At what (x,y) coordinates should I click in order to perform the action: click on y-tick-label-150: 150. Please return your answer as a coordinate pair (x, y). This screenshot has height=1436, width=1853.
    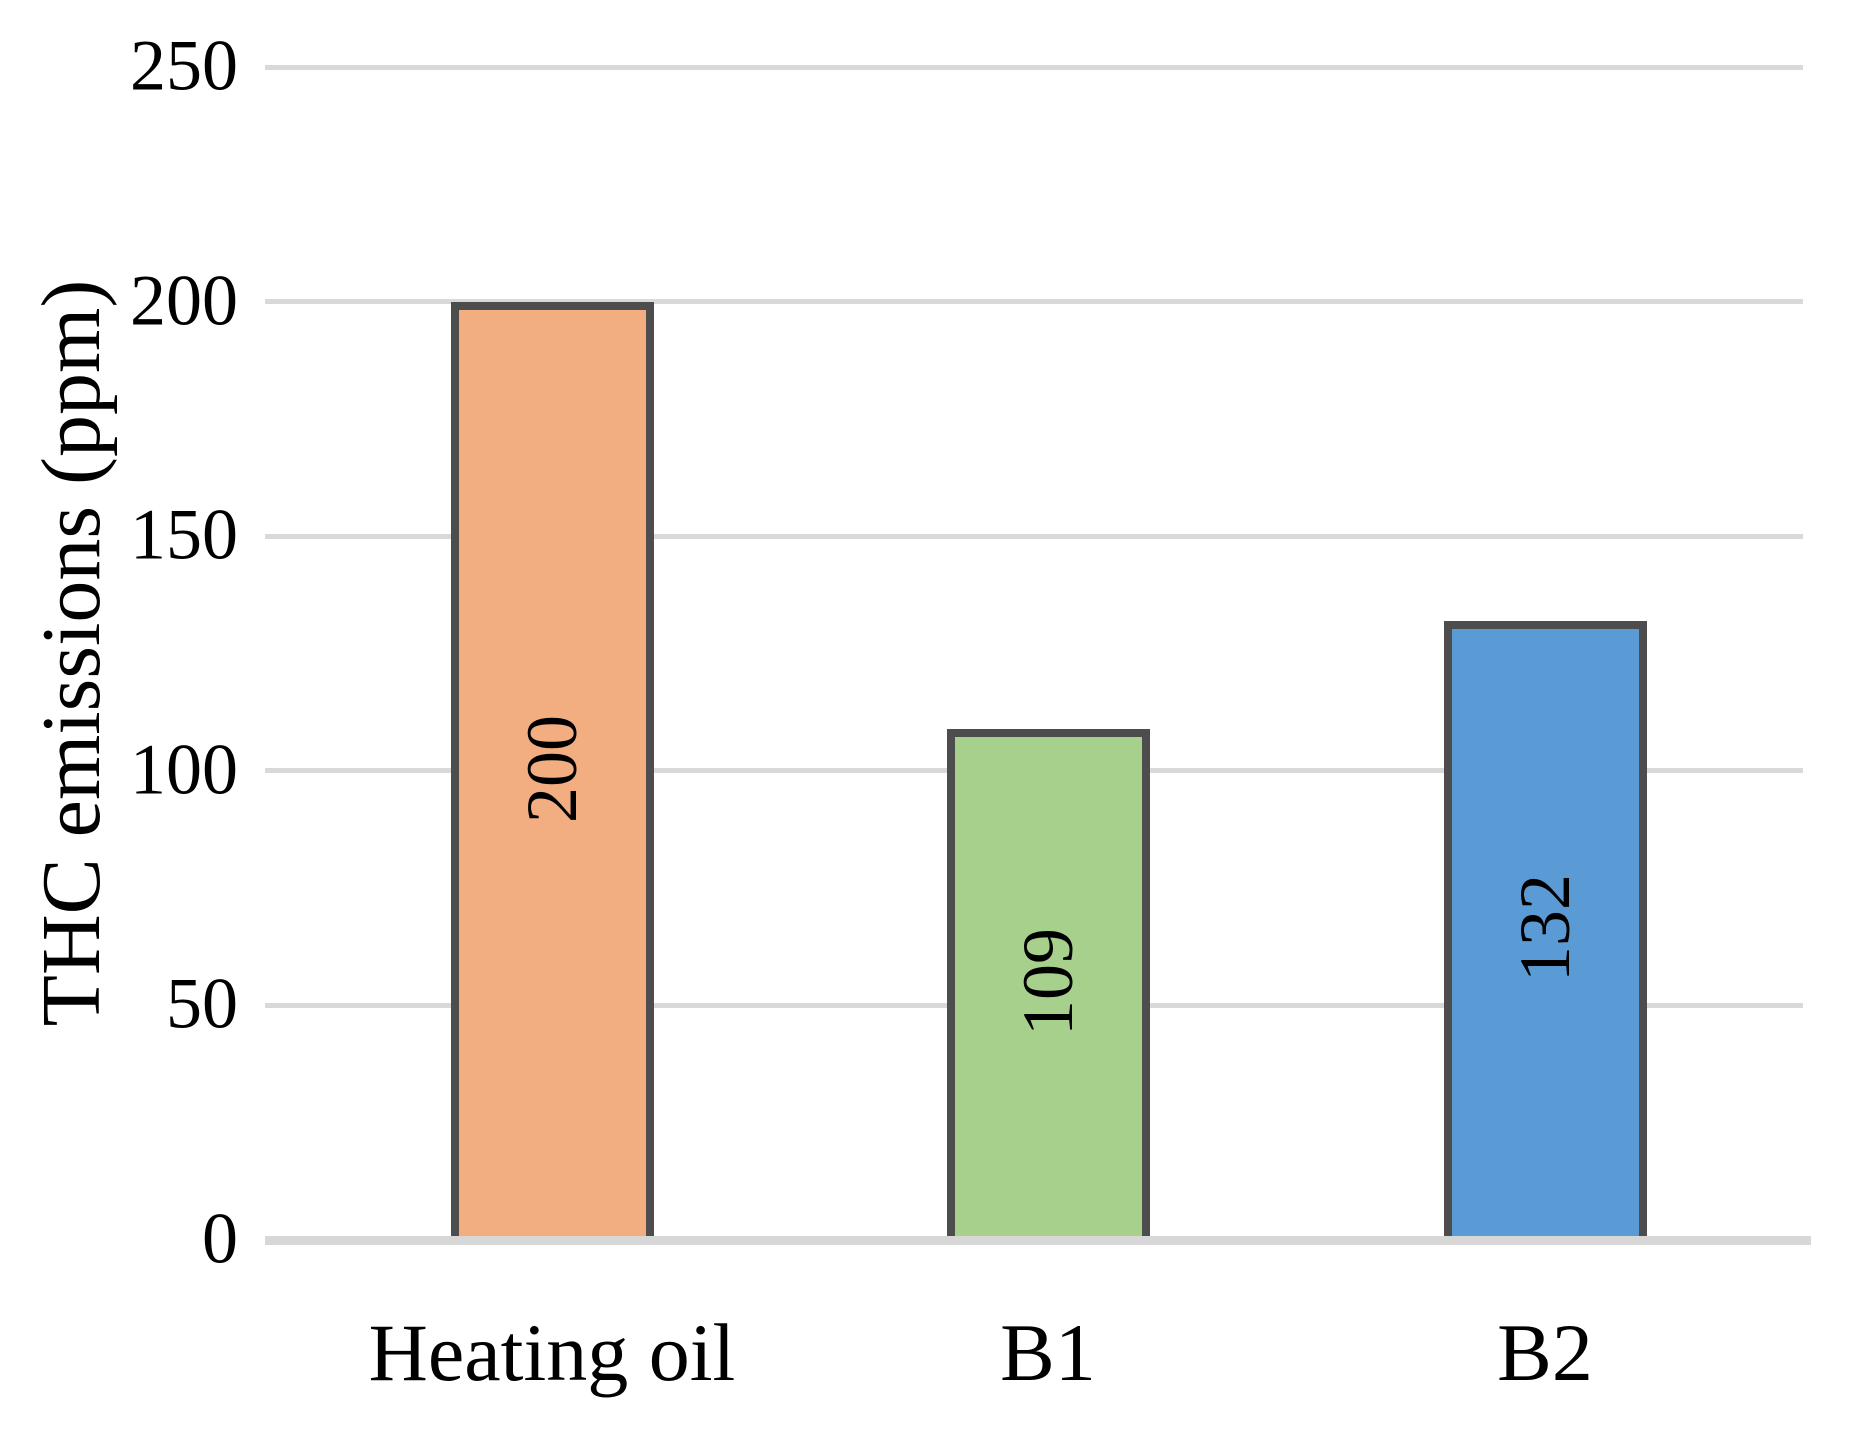
    Looking at the image, I should click on (184, 534).